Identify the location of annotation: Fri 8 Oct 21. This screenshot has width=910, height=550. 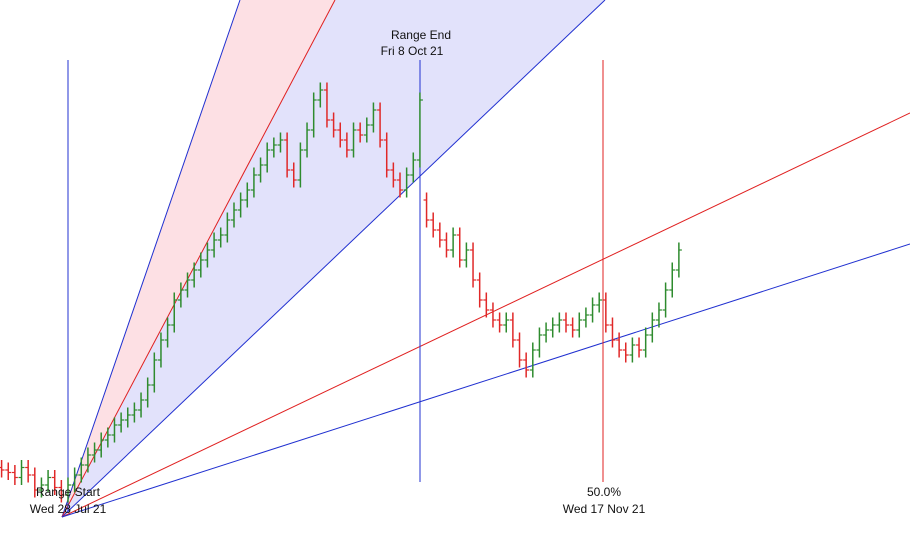
(412, 51).